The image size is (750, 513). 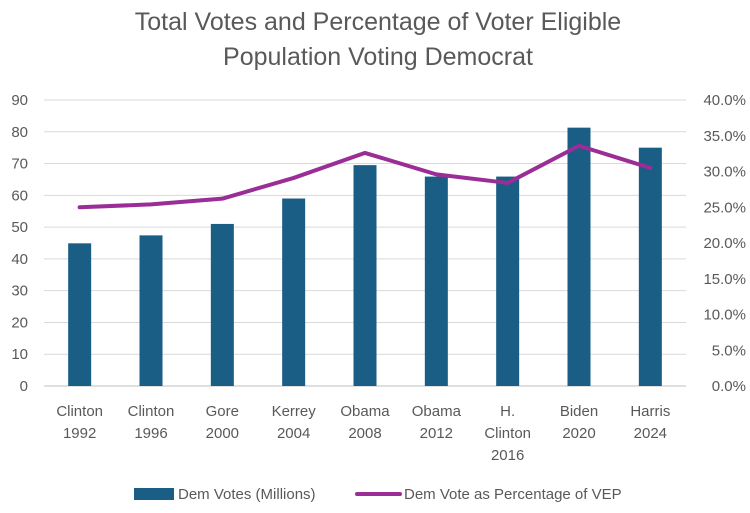 What do you see at coordinates (729, 386) in the screenshot?
I see `right-tick-label: 0.0%` at bounding box center [729, 386].